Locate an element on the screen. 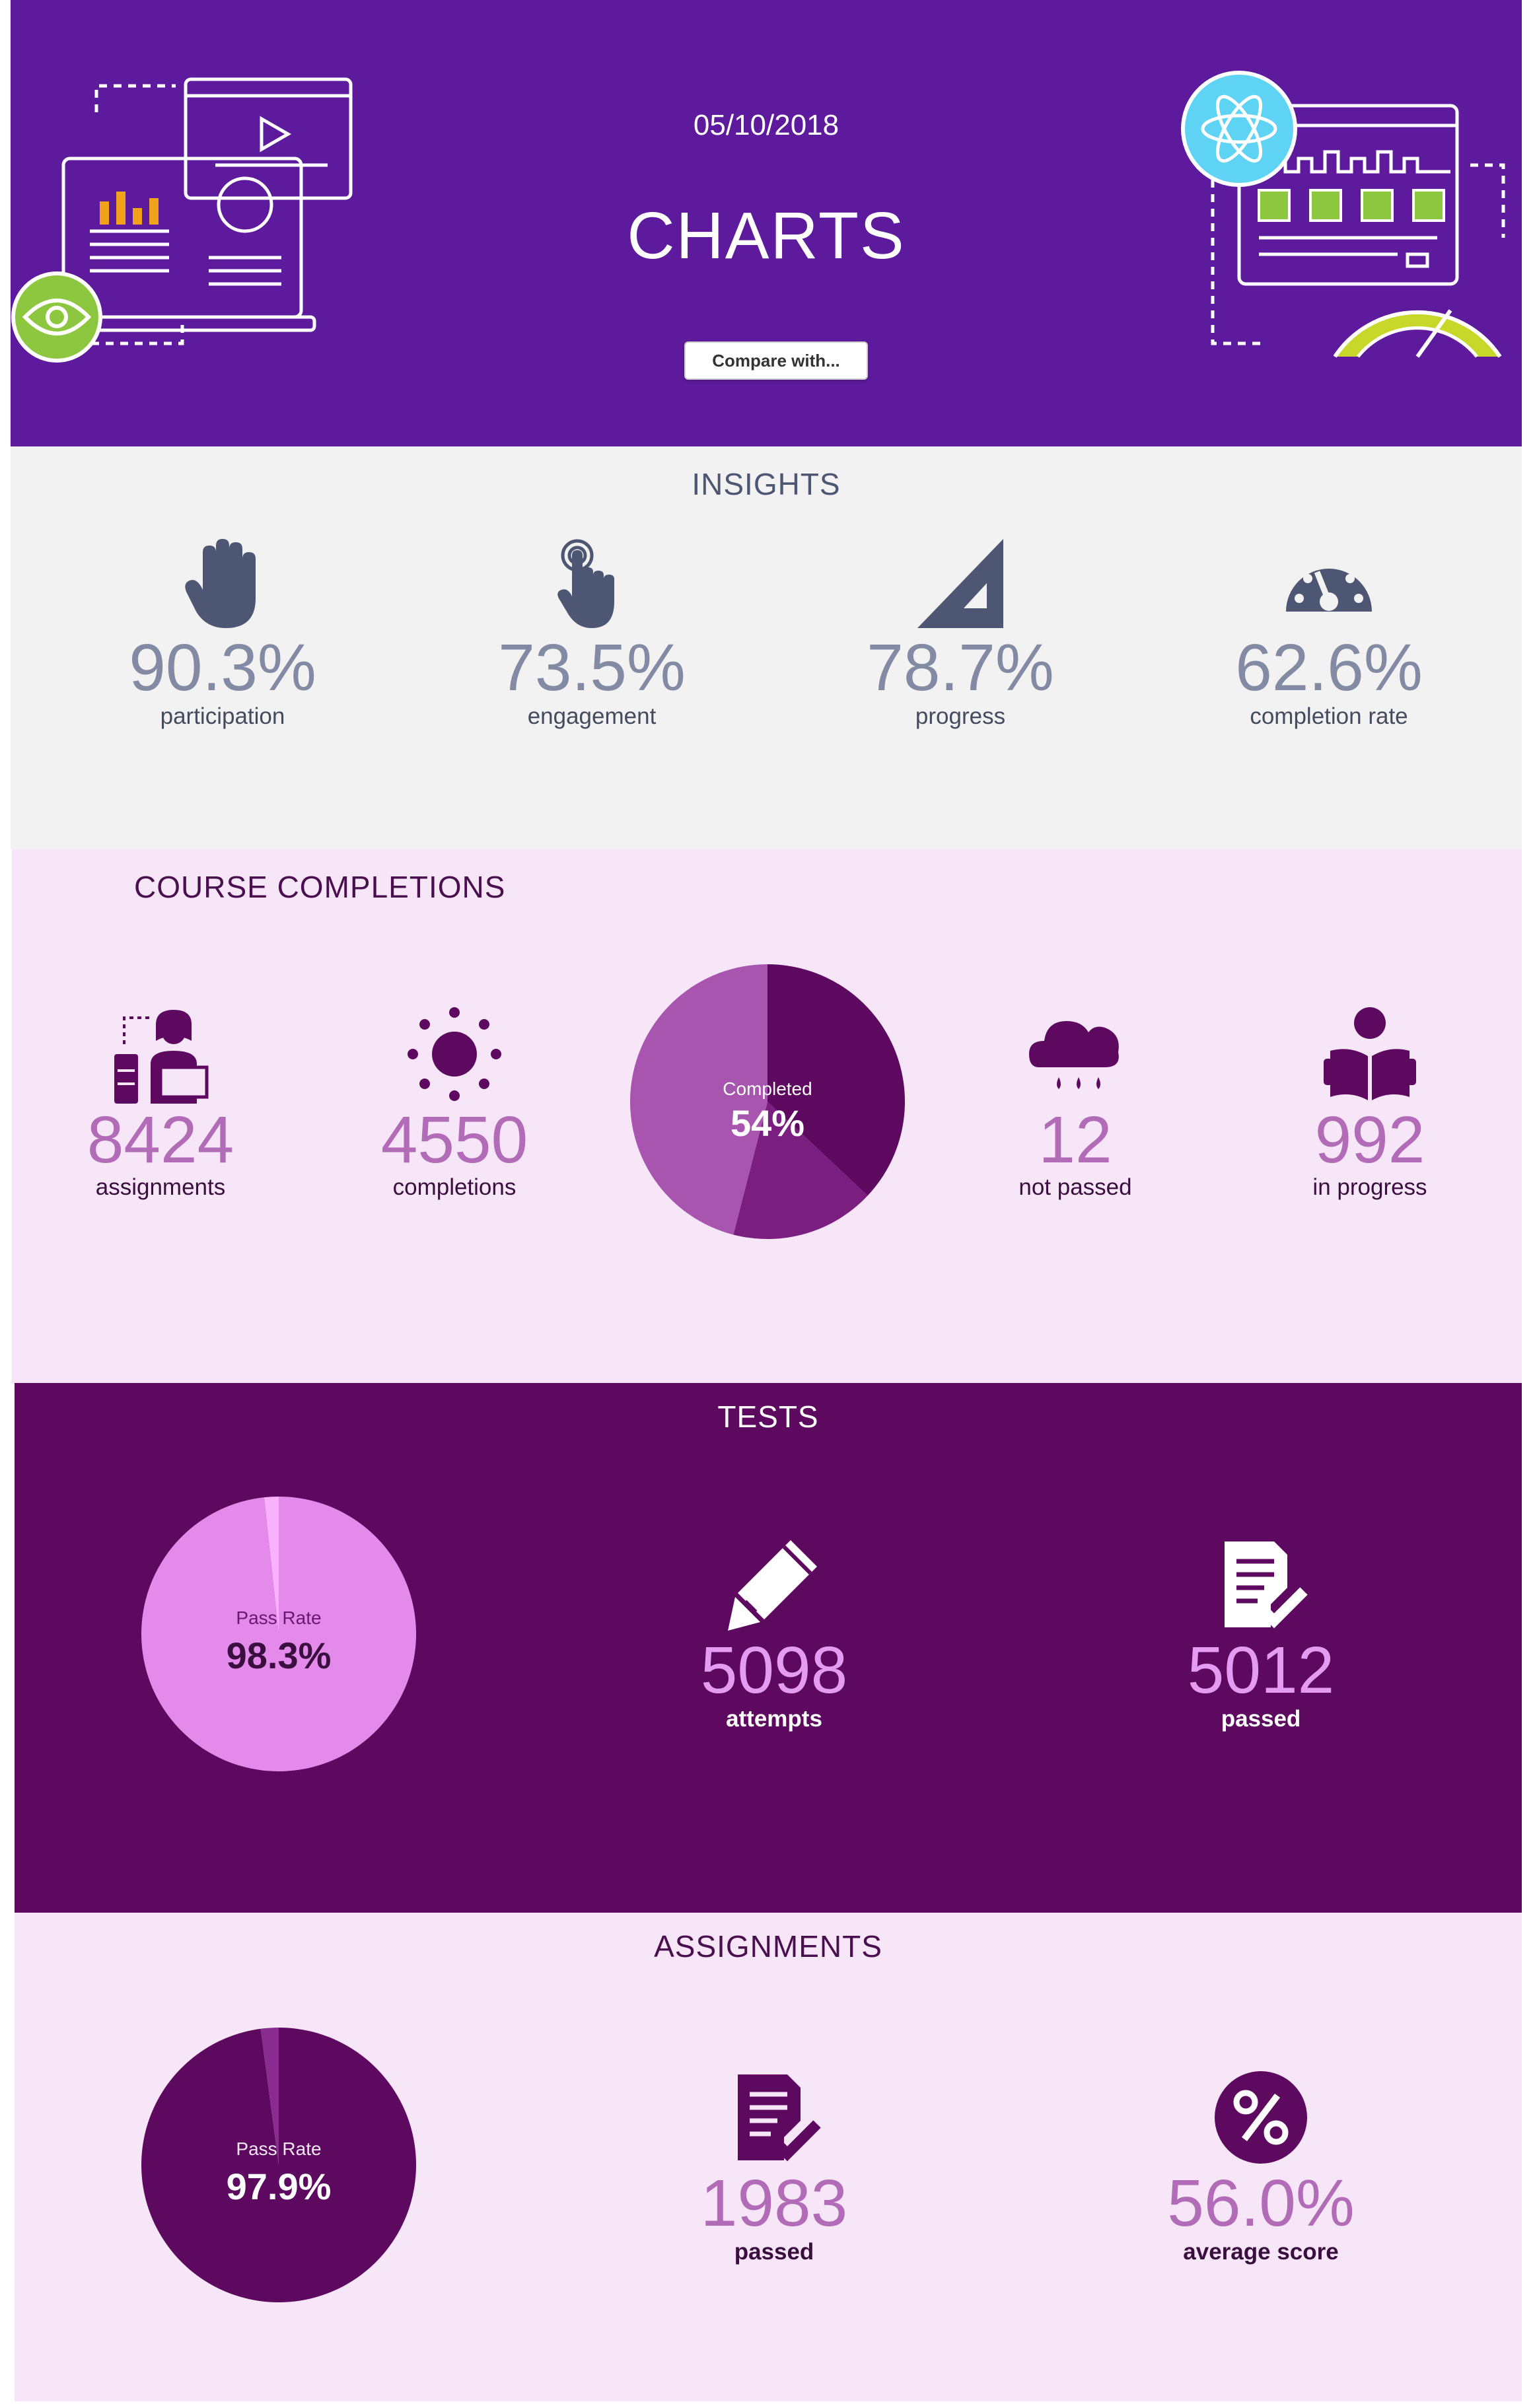 This screenshot has height=2408, width=1535. signal-triangle-icon is located at coordinates (960, 583).